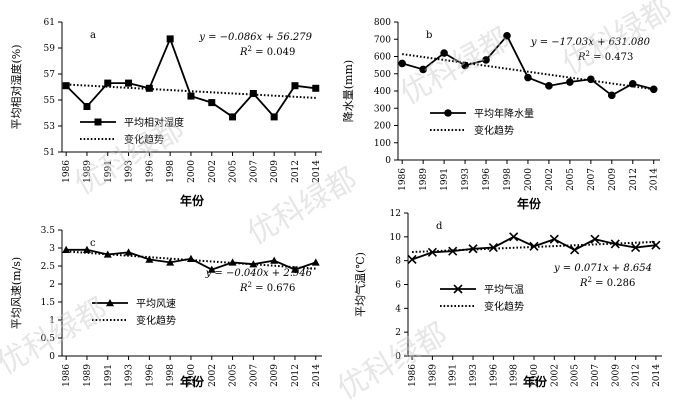 The height and width of the screenshot is (404, 683). I want to click on y-axis-title: 降水量(mm), so click(348, 91).